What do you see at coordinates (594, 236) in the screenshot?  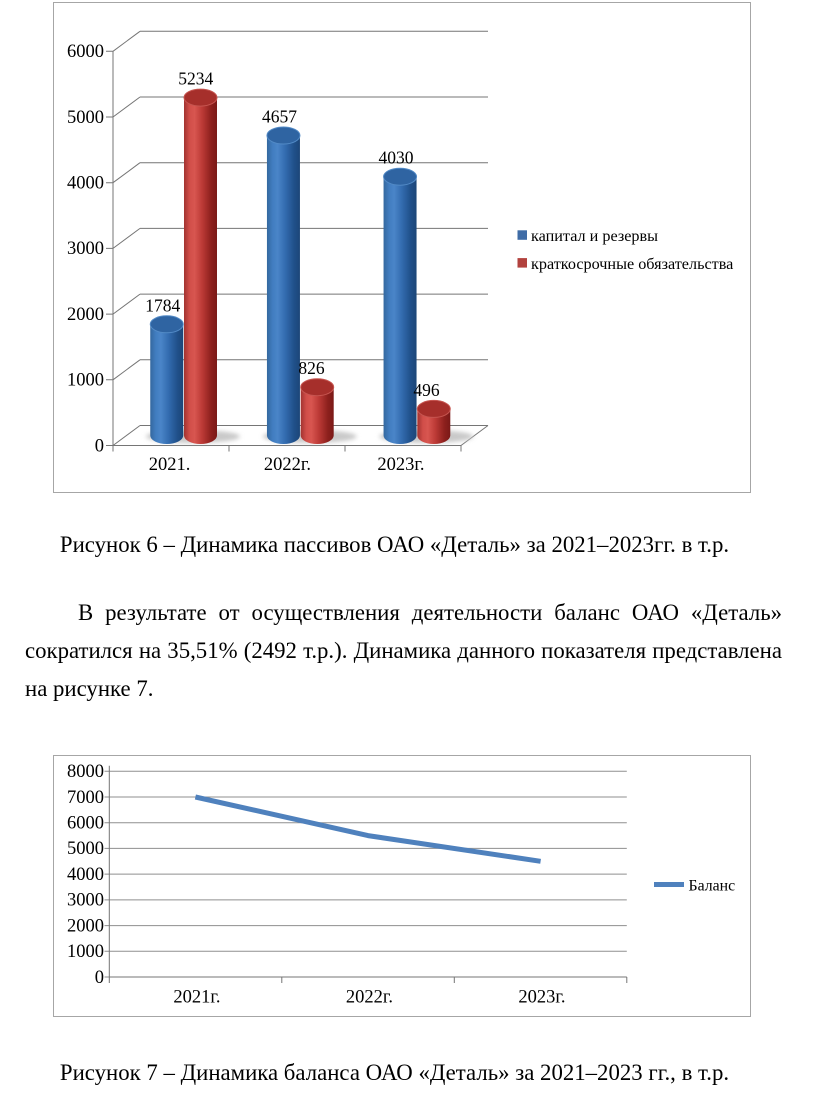 I see `svg-text: капитал и резервы` at bounding box center [594, 236].